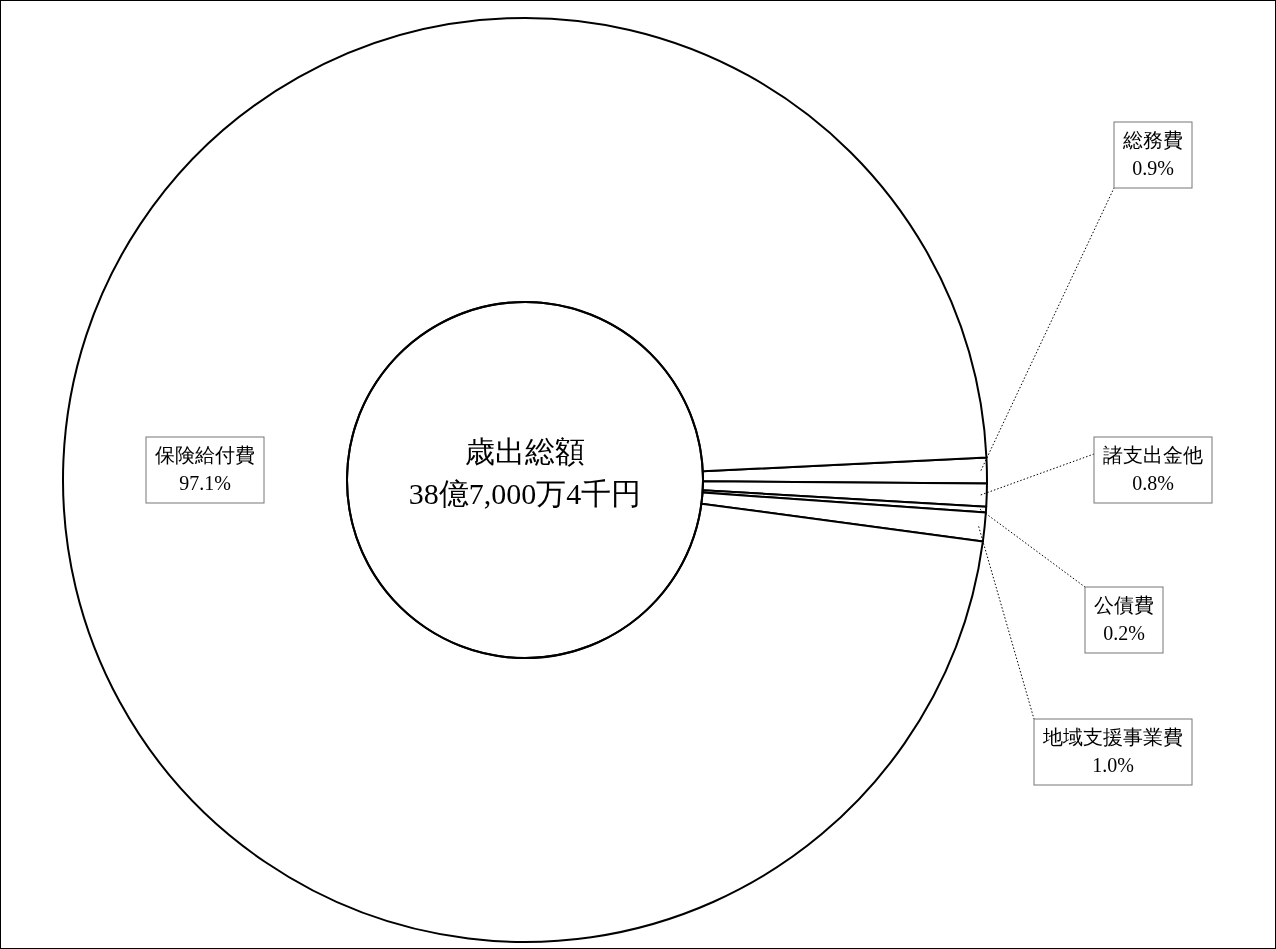  Describe the element at coordinates (205, 455) in the screenshot. I see `slice-label: 保険給付費` at that location.